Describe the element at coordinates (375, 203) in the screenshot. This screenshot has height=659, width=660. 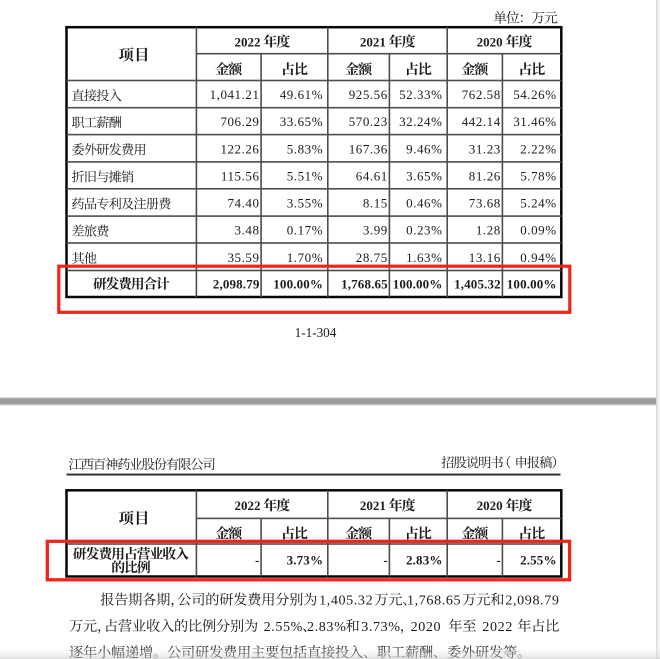
I see `svg-text: 8.15` at that location.